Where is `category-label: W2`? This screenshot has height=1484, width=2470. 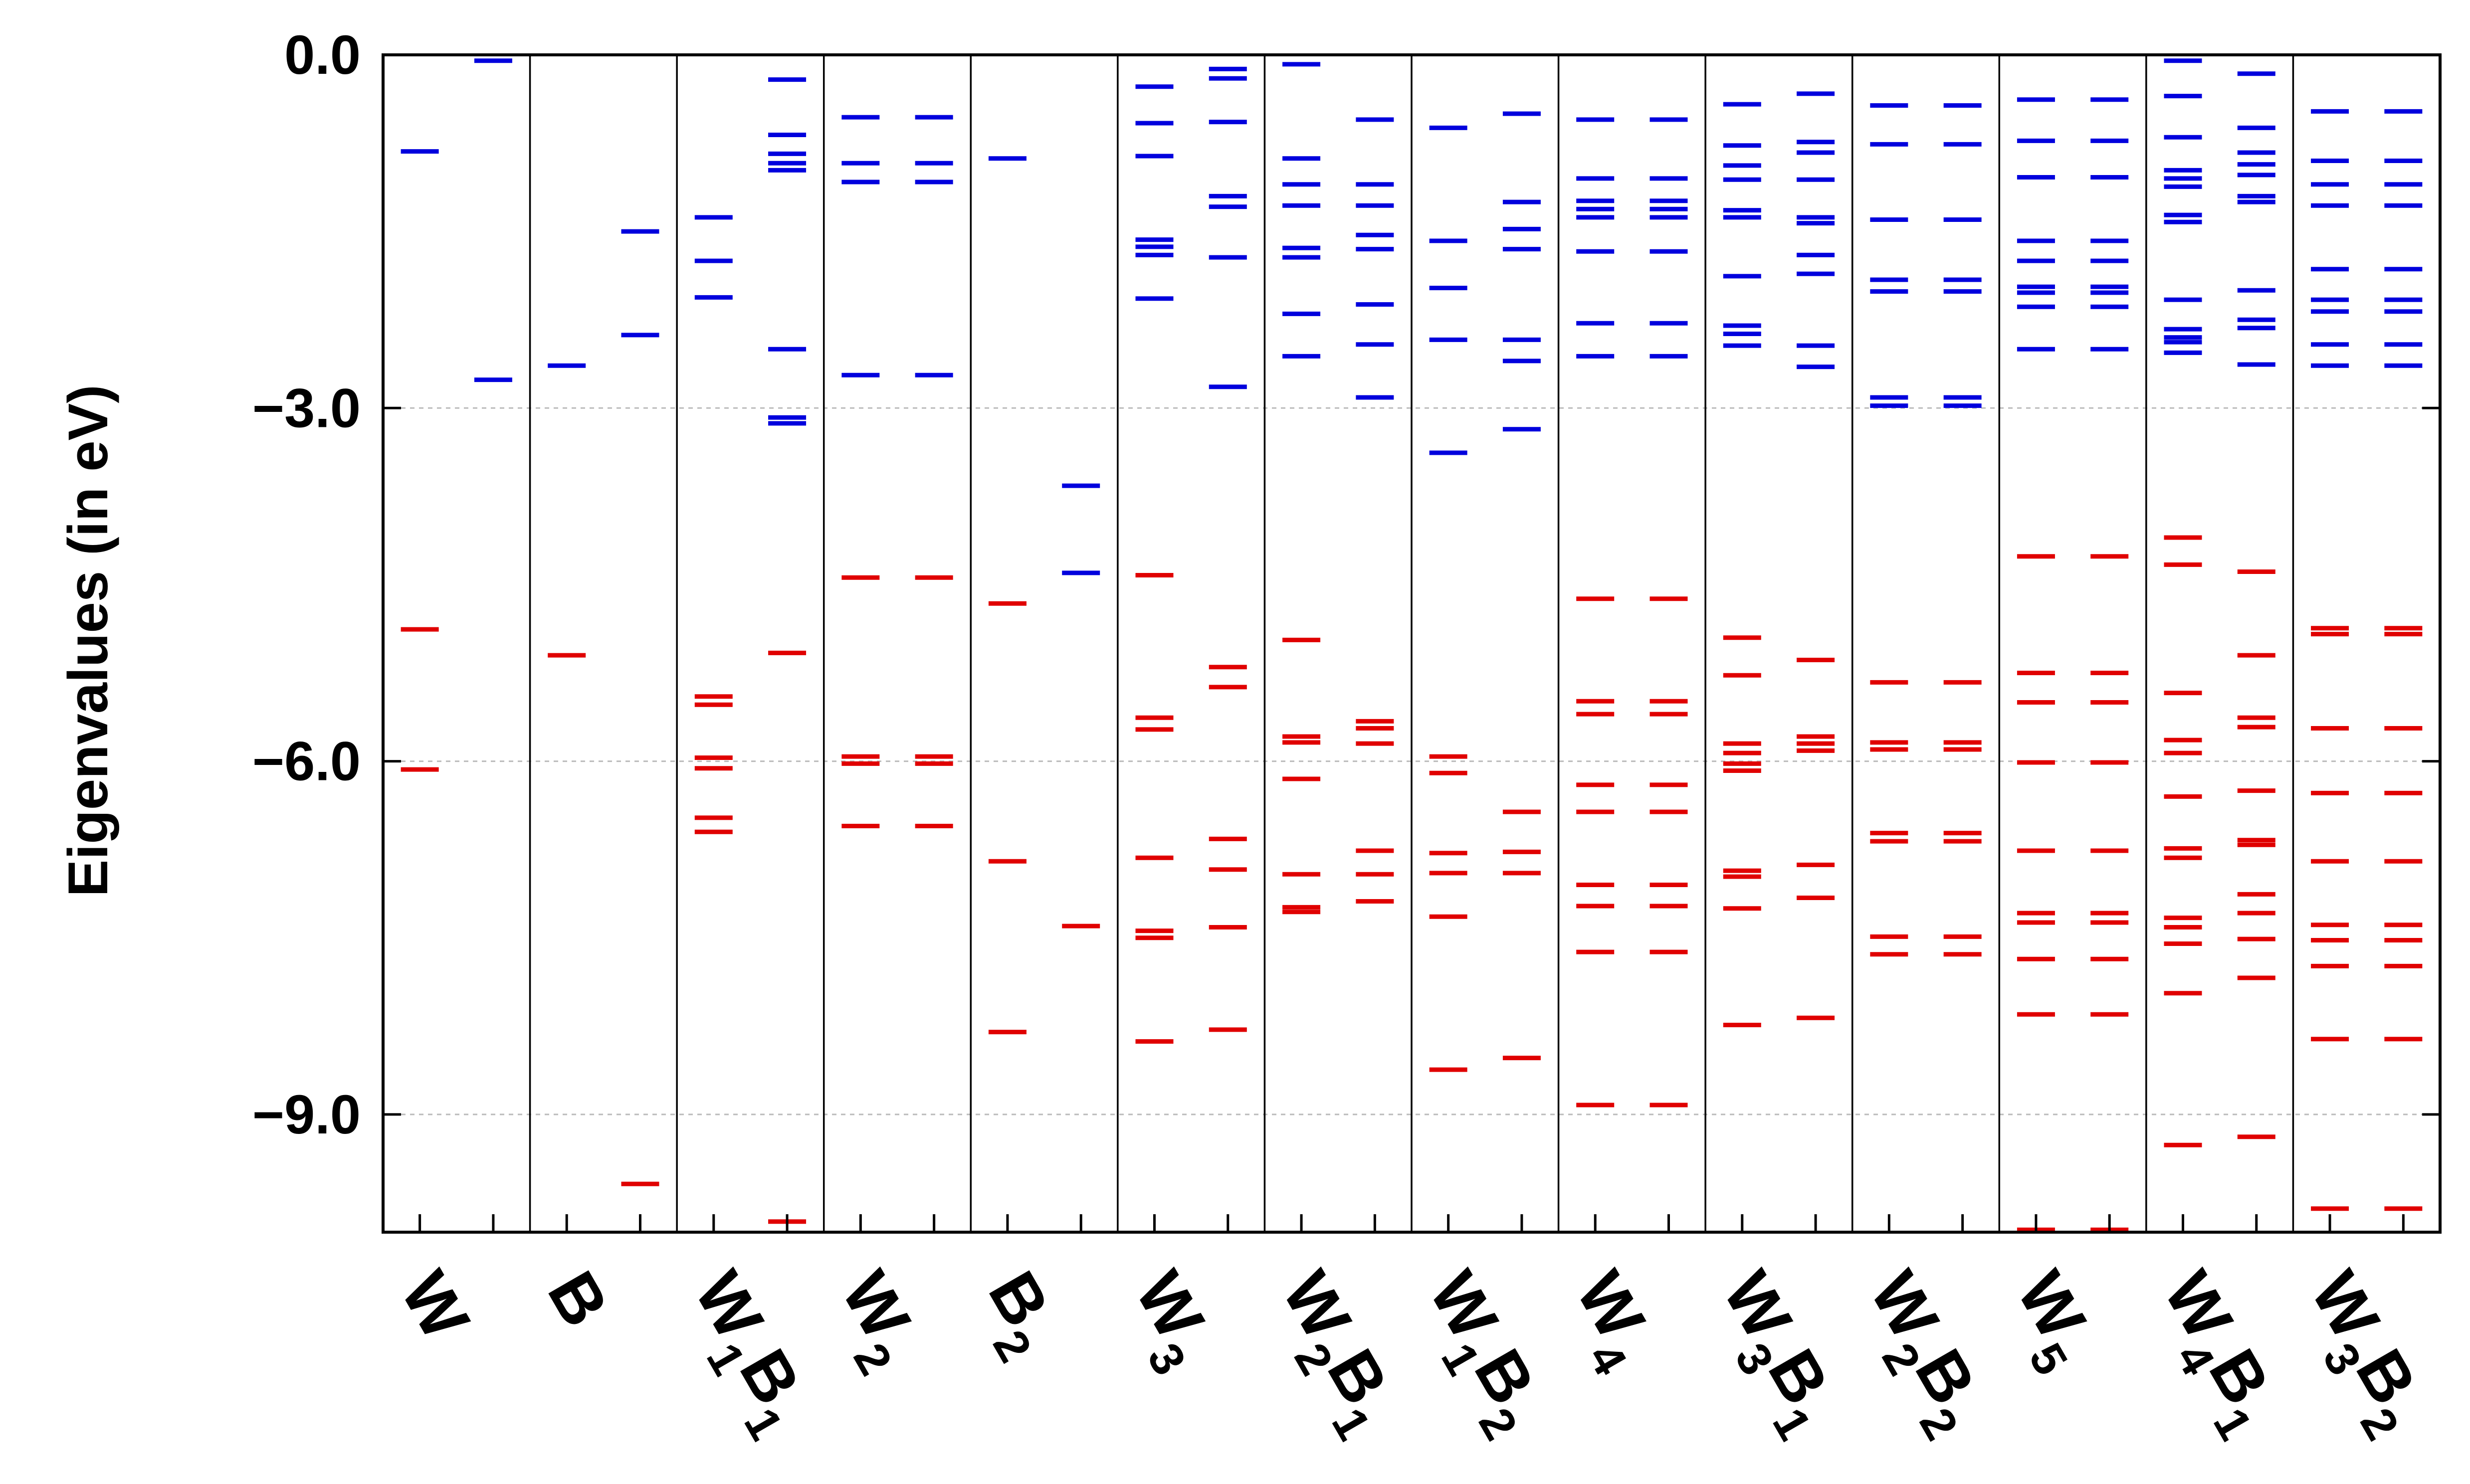
category-label: W2 is located at coordinates (875, 1321).